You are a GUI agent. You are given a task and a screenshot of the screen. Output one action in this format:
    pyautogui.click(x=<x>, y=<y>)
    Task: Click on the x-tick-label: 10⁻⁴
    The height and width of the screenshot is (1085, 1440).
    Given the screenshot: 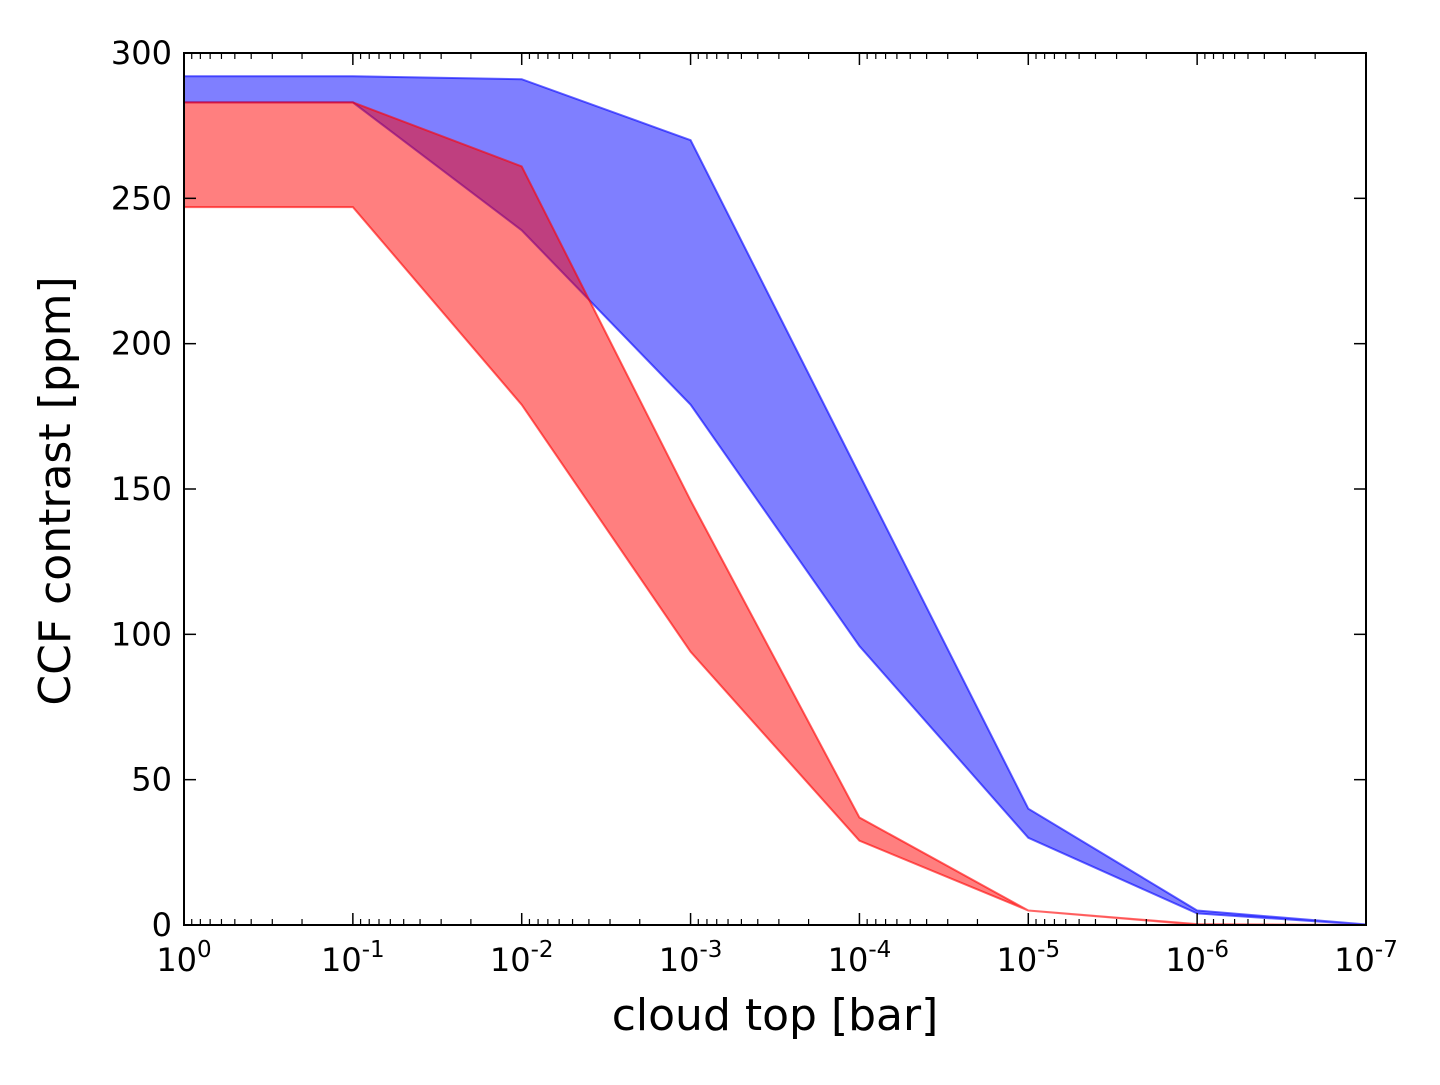 What is the action you would take?
    pyautogui.click(x=860, y=958)
    